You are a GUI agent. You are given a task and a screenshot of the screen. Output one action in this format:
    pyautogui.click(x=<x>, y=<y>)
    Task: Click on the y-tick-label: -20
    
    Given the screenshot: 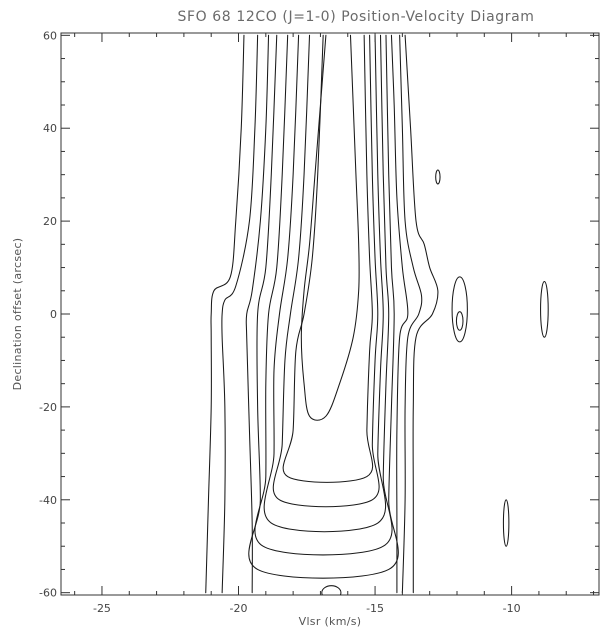 What is the action you would take?
    pyautogui.click(x=48, y=407)
    